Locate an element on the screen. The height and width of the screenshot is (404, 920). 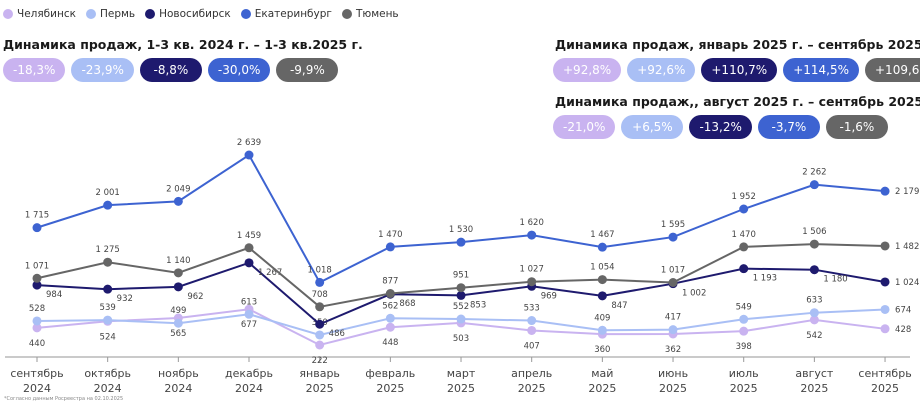
legend-item: Екатеринбург is located at coordinates (286, 14).